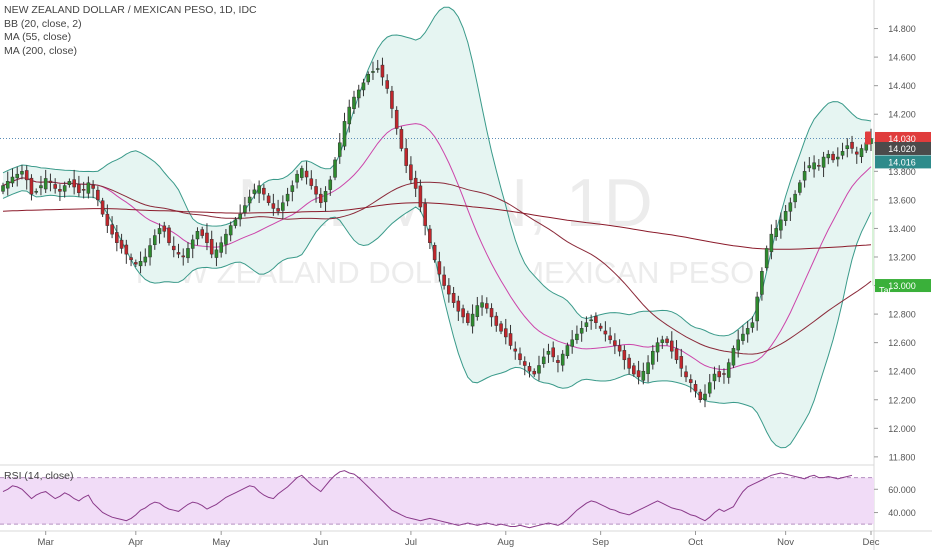 The height and width of the screenshot is (555, 932). Describe the element at coordinates (437, 226) in the screenshot. I see `ma200-line` at that location.